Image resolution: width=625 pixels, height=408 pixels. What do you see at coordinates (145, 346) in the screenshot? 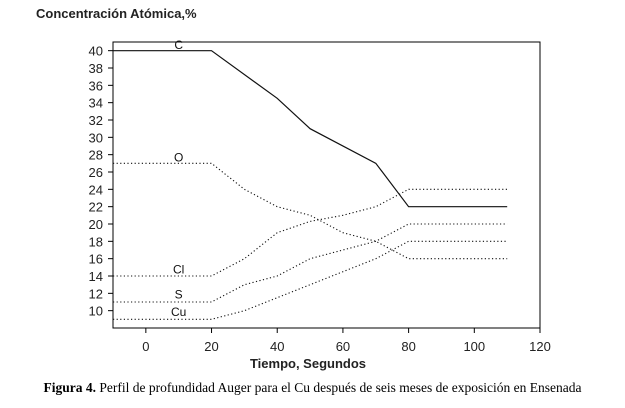
I see `x-tick-label: 0` at bounding box center [145, 346].